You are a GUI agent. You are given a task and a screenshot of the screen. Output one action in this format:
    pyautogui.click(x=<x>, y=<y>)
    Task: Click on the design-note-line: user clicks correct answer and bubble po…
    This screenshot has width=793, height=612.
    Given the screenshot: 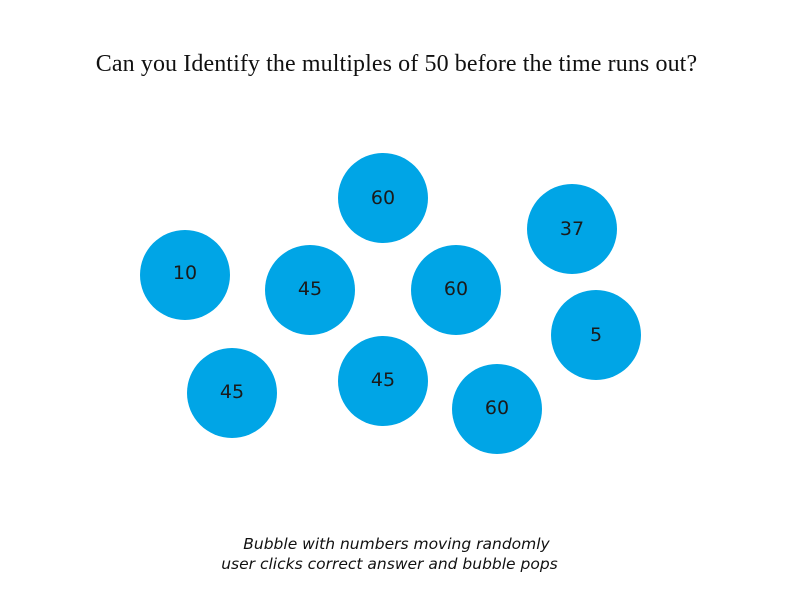 What is the action you would take?
    pyautogui.click(x=389, y=564)
    